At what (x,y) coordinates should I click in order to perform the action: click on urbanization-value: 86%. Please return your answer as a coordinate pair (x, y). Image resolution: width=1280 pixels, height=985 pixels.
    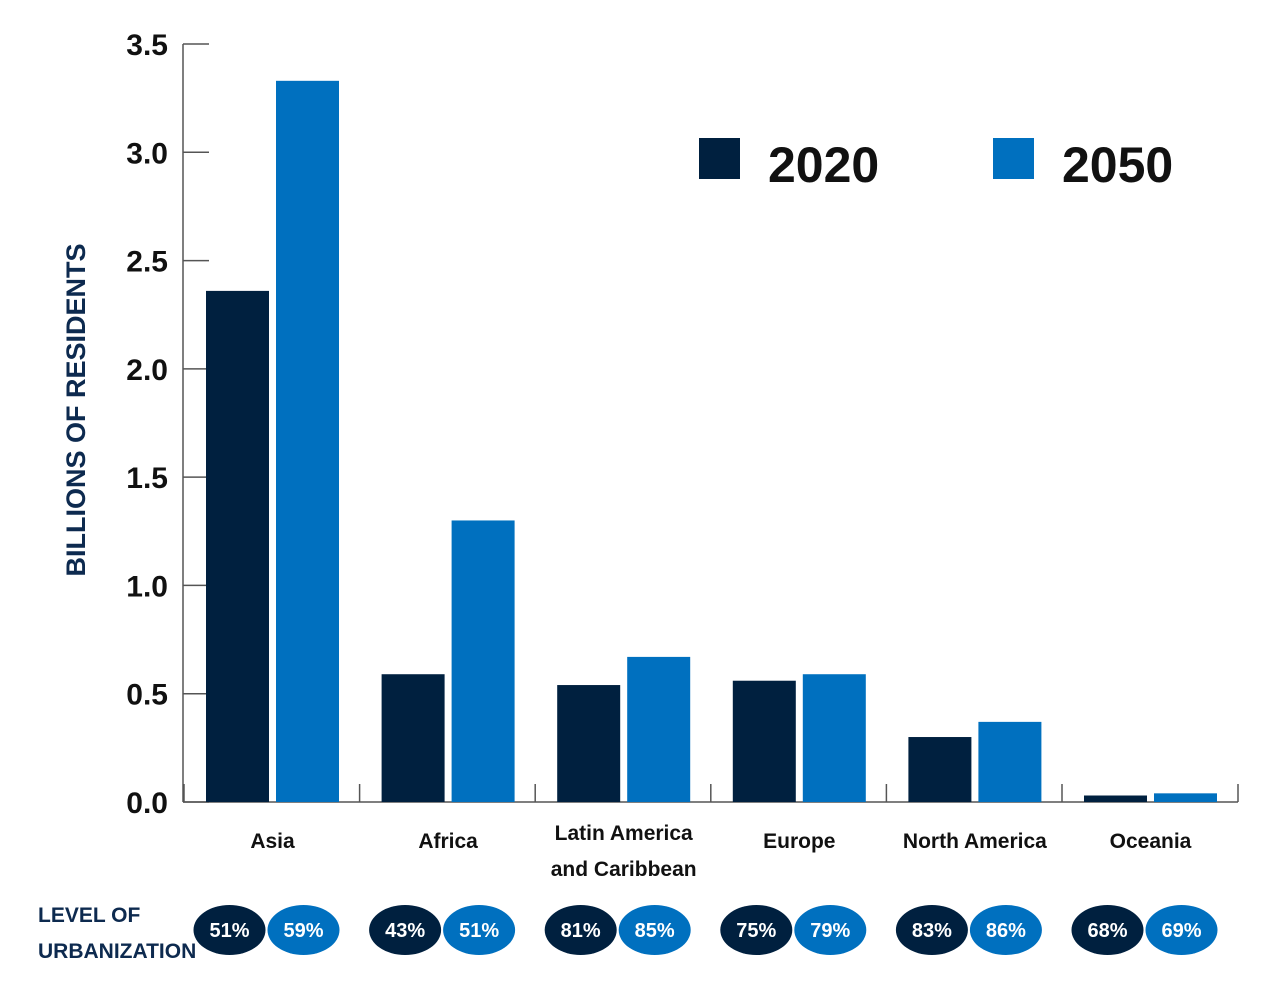
    Looking at the image, I should click on (1006, 931).